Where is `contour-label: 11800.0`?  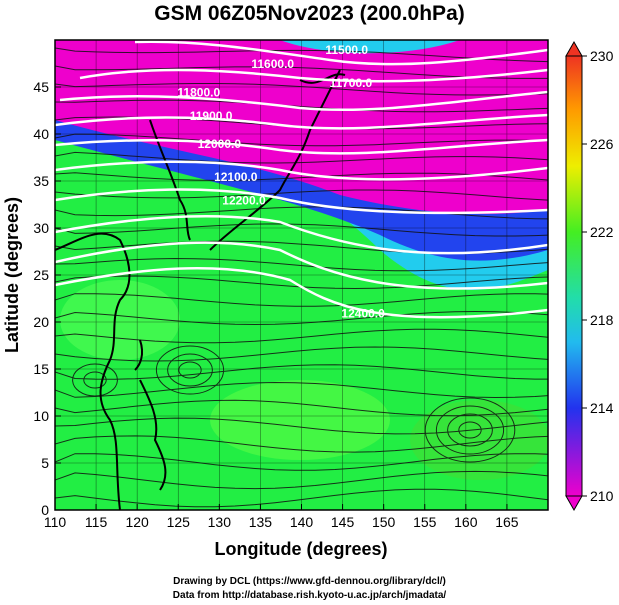 contour-label: 11800.0 is located at coordinates (198, 92).